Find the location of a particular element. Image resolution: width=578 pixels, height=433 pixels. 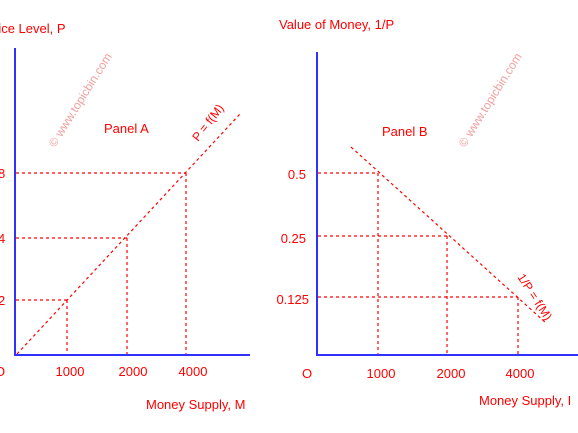

panel-b-y-axis-title: Value of Money, 1/P is located at coordinates (336, 24).